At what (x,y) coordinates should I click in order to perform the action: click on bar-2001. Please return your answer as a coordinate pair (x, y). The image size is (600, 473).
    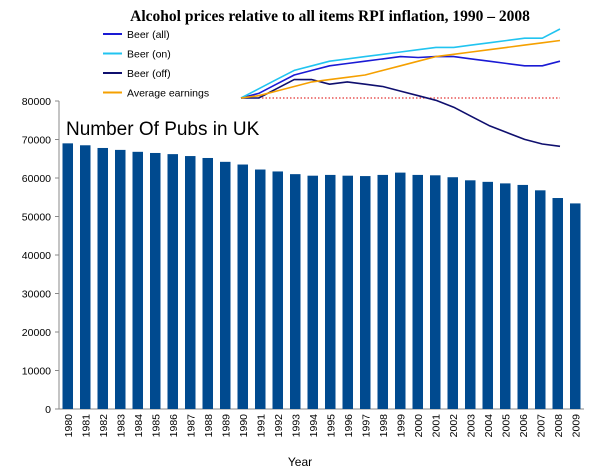
    Looking at the image, I should click on (435, 292).